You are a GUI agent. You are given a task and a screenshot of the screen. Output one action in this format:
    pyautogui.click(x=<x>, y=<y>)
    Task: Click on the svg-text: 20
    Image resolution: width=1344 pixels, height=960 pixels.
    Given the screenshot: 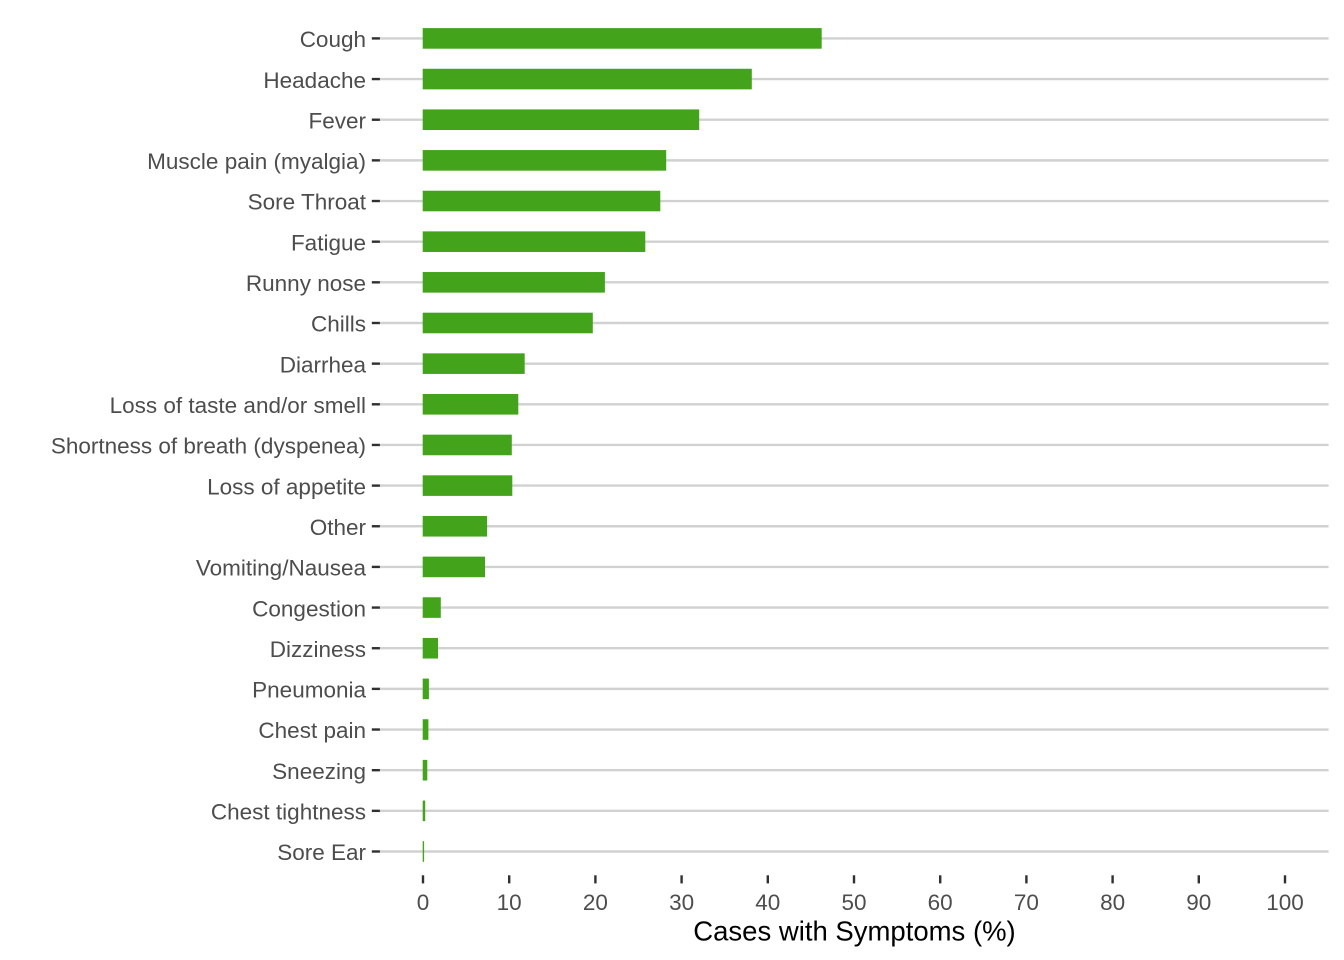 What is the action you would take?
    pyautogui.click(x=595, y=902)
    